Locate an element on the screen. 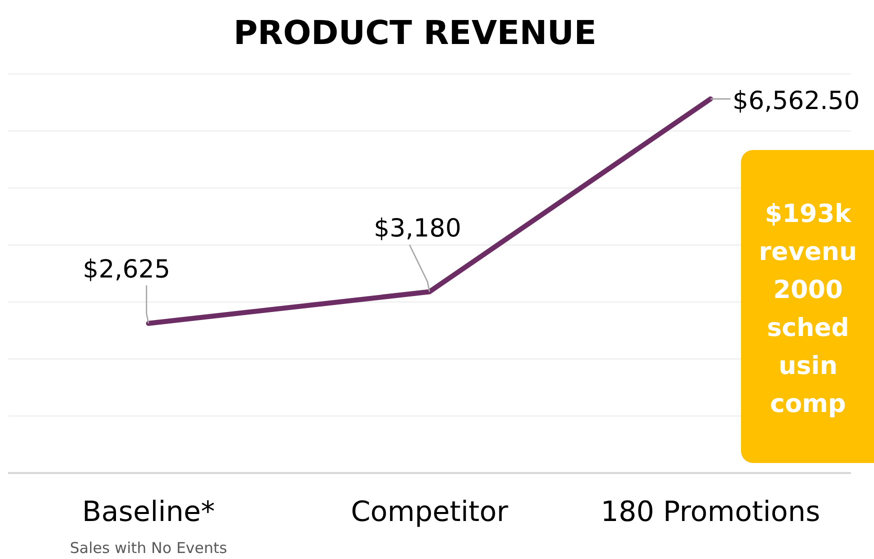  data-label: $6,562.50 is located at coordinates (796, 100).